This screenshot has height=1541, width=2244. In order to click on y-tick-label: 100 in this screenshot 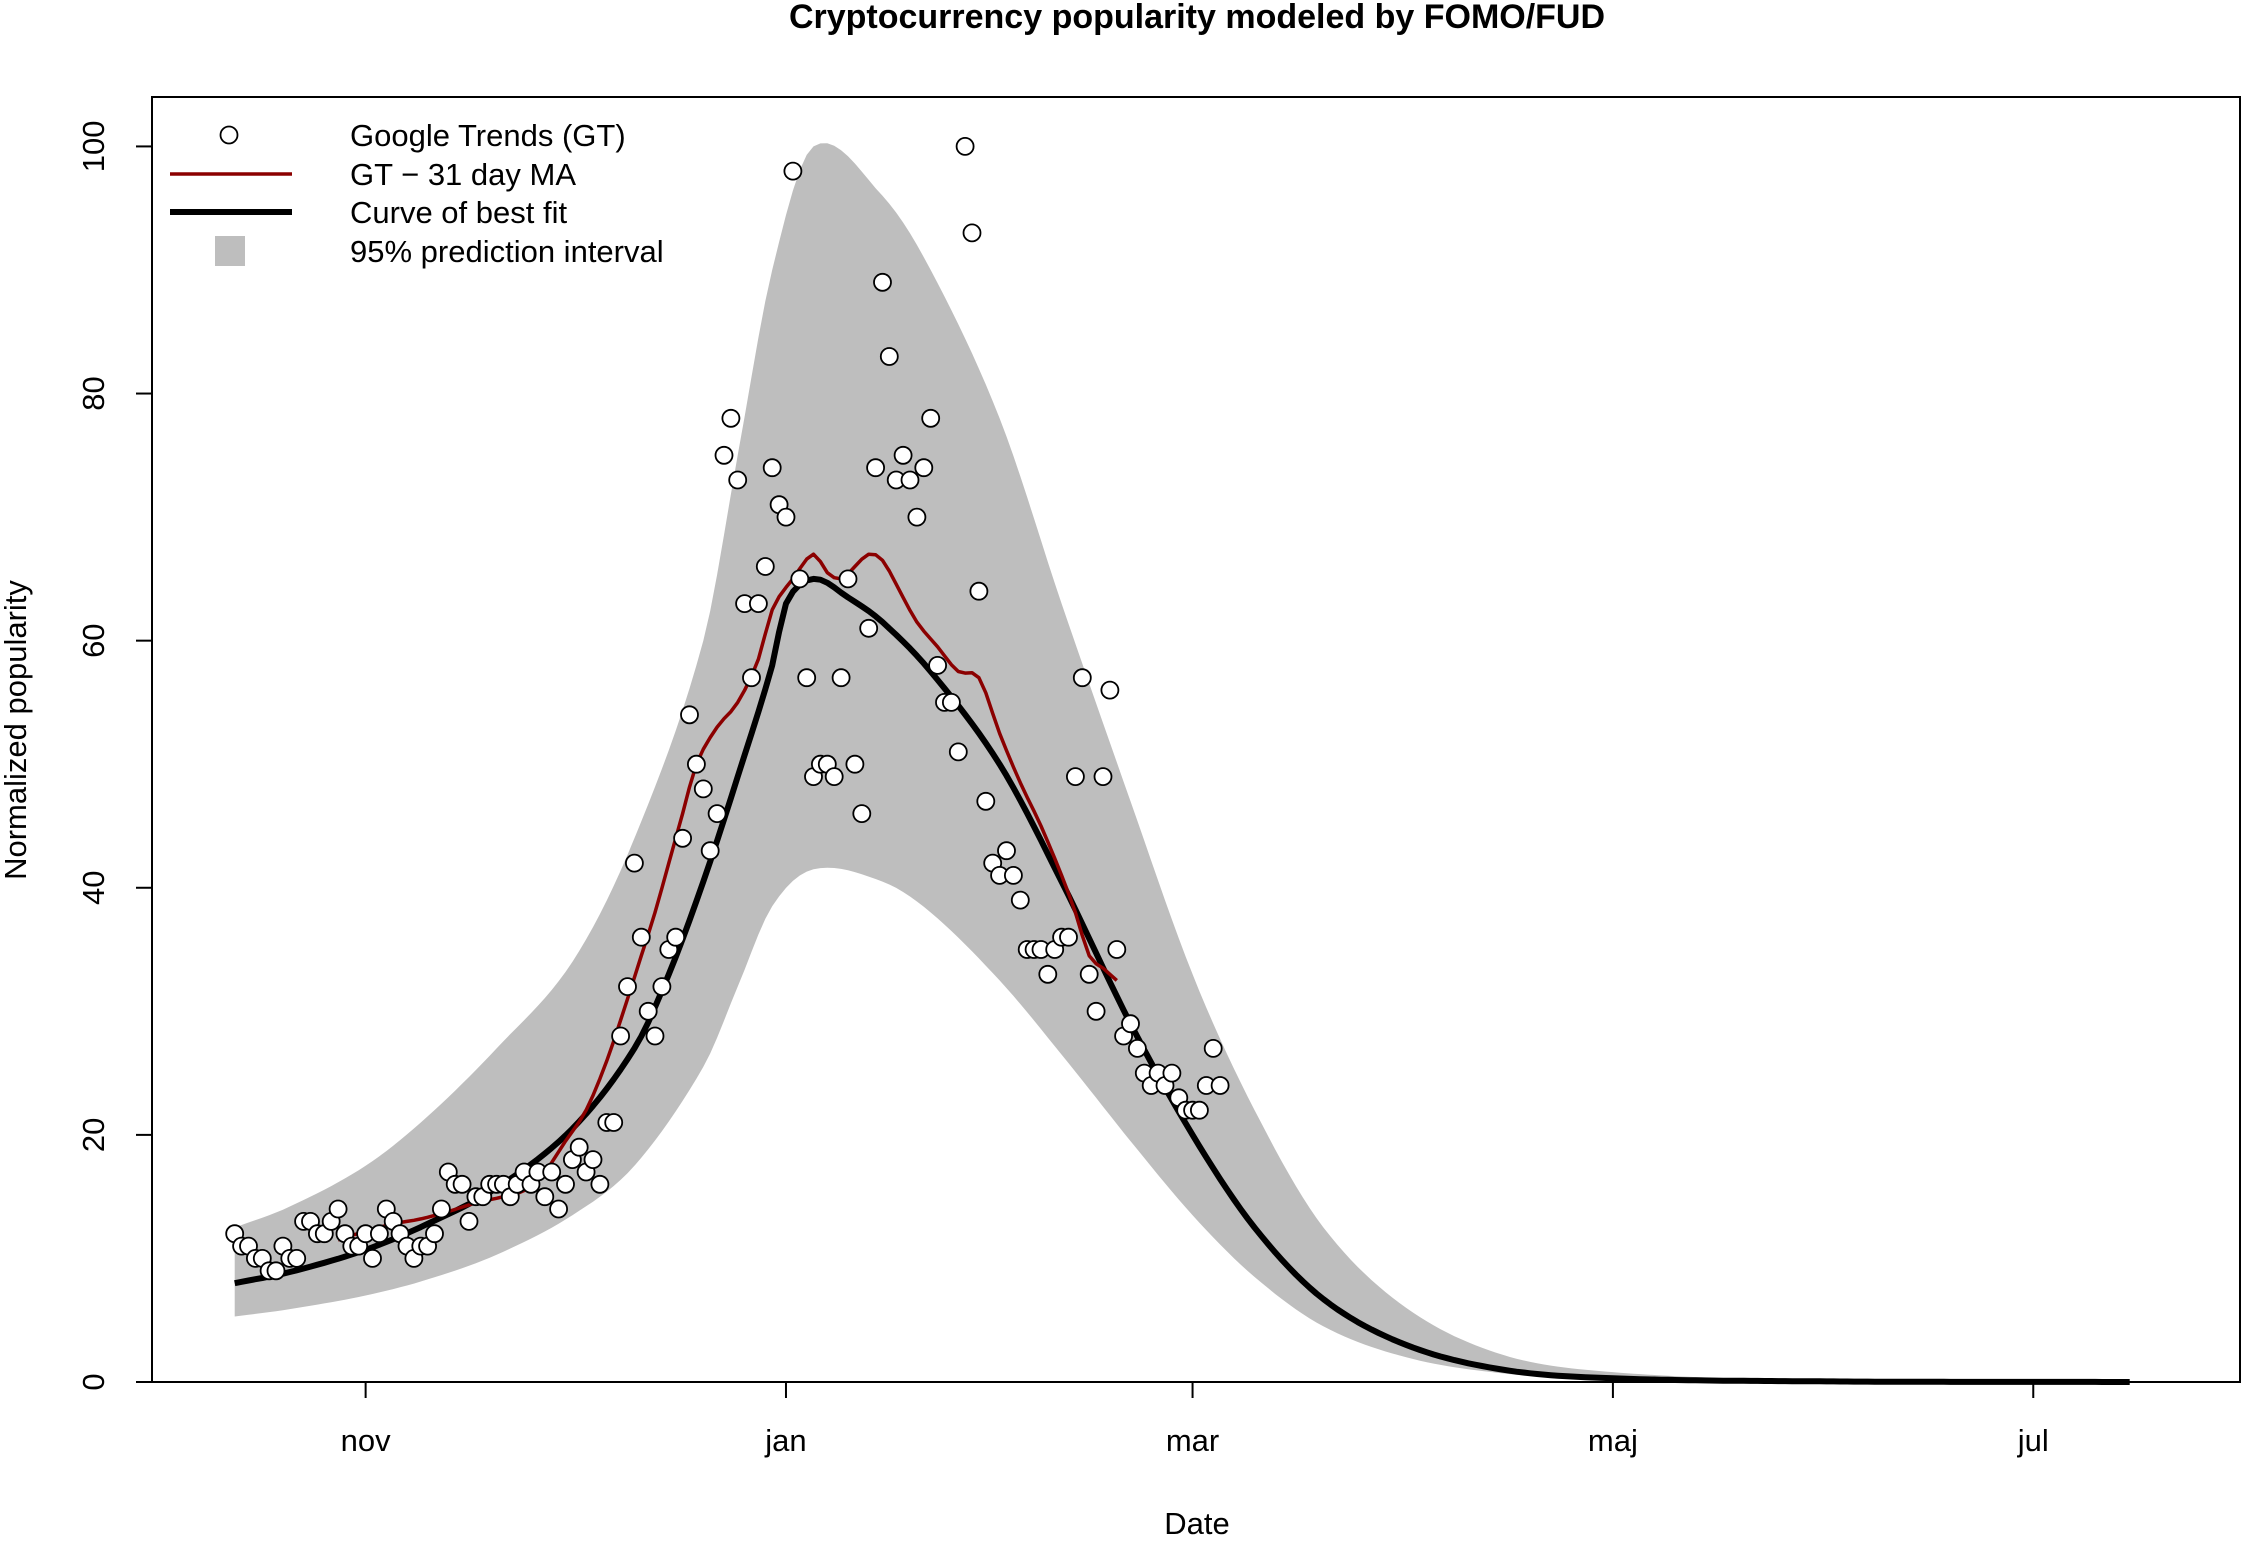, I will do `click(93, 147)`.